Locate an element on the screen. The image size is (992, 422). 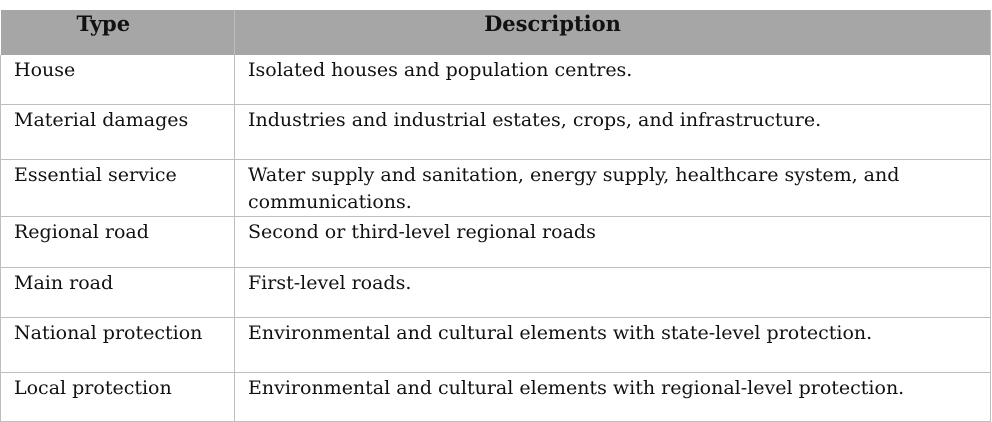
header-row: Type Description is located at coordinates (495, 32).